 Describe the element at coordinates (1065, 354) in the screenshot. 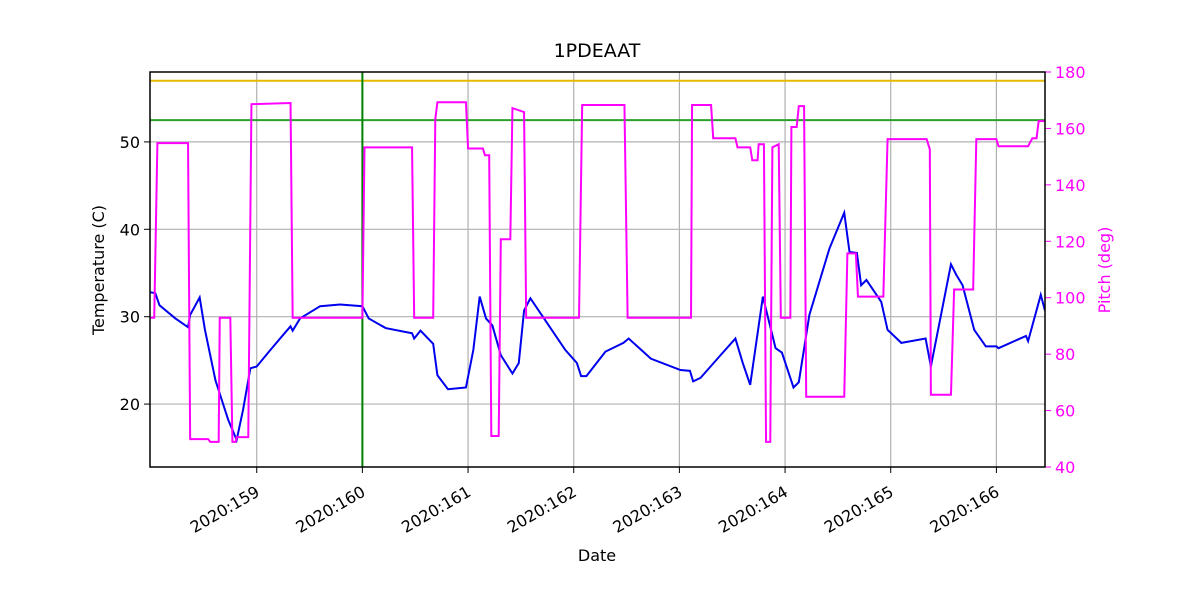

I see `y2-tick-label: 80` at that location.